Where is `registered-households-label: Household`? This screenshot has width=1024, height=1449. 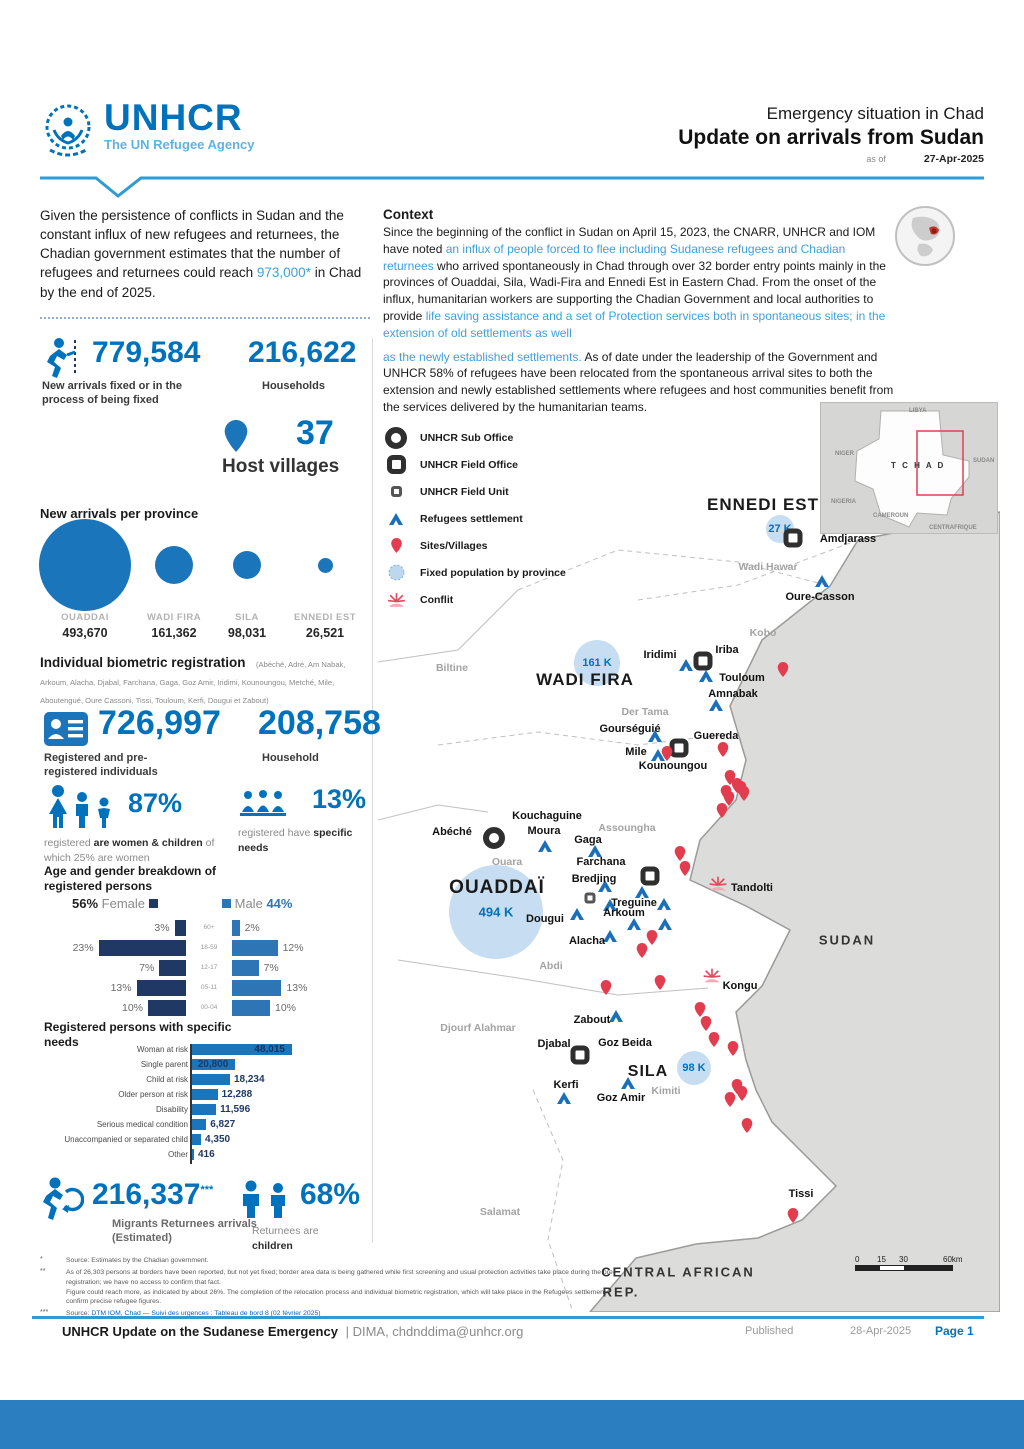 registered-households-label: Household is located at coordinates (290, 758).